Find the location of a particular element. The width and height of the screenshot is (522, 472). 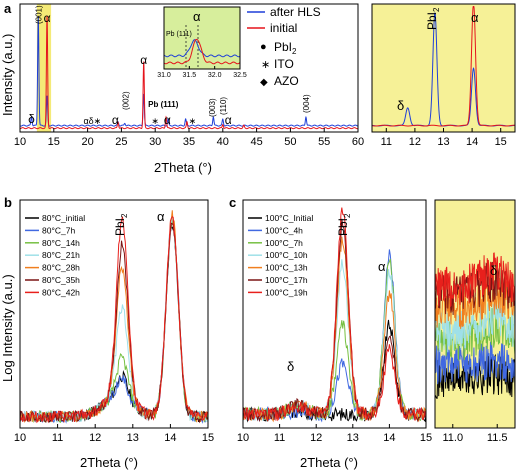

zoom-tick-label-4: 15 is located at coordinates (501, 142).